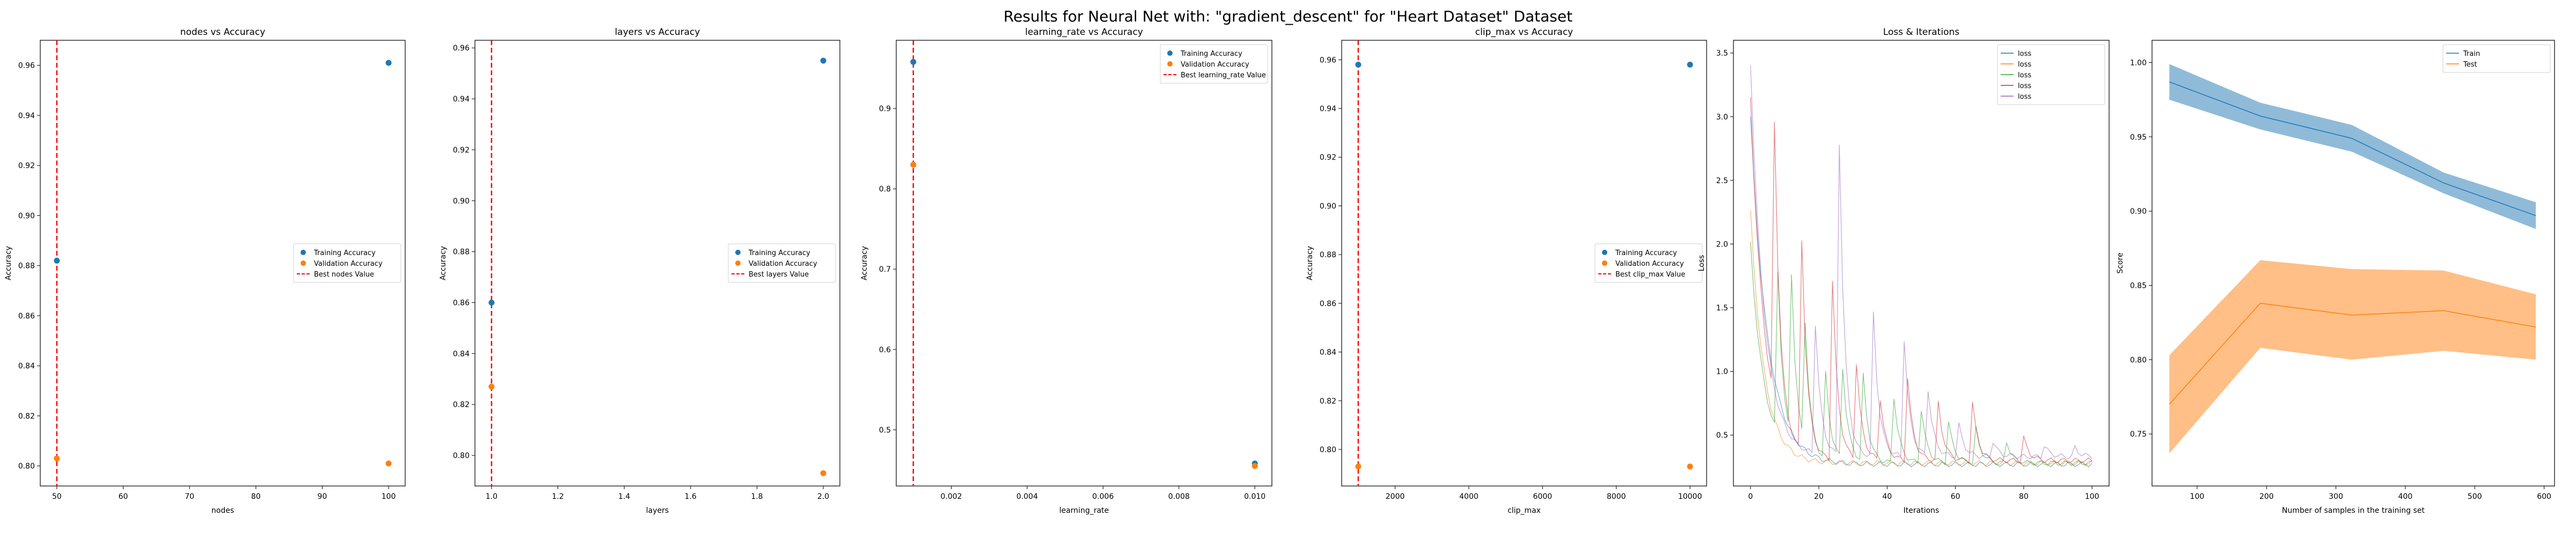 This screenshot has width=2576, height=537. I want to click on x-axis-label: layers, so click(657, 511).